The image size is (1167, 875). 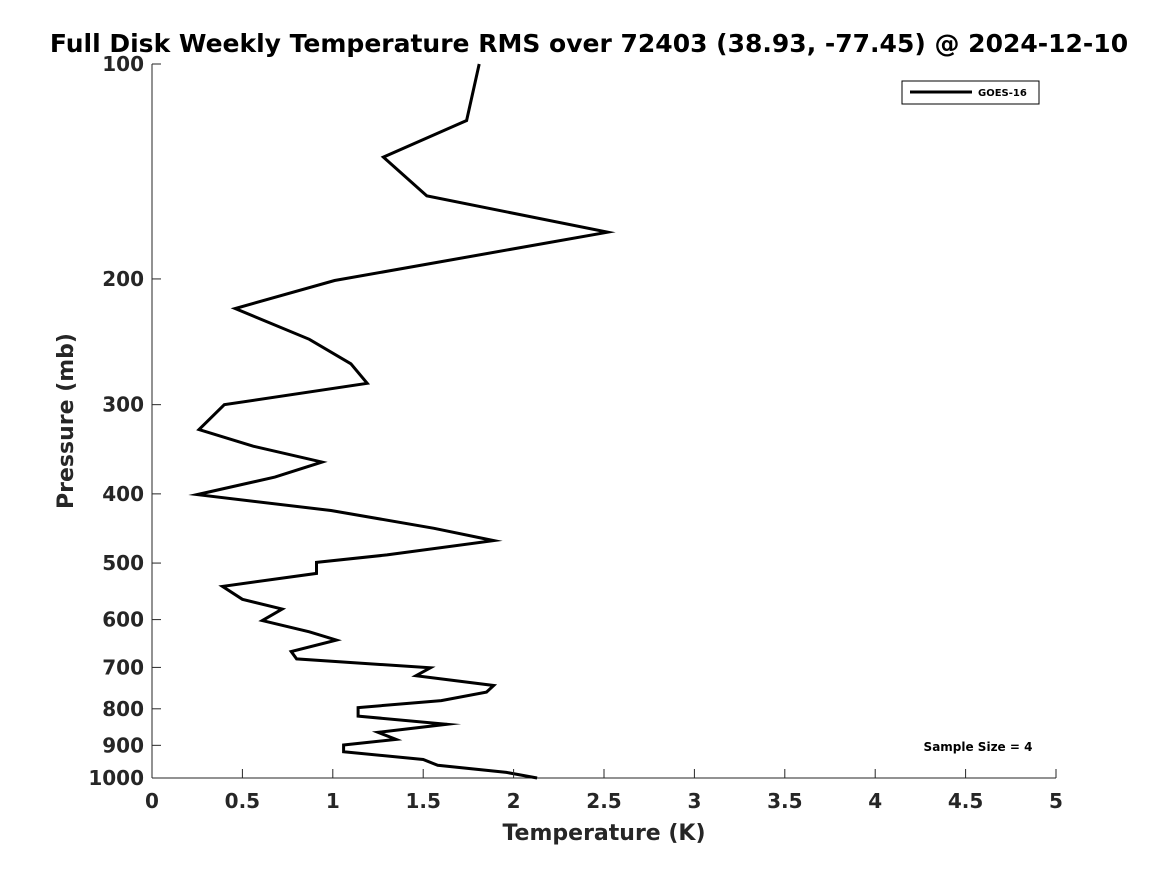 I want to click on y-tick-label: 300, so click(x=123, y=405).